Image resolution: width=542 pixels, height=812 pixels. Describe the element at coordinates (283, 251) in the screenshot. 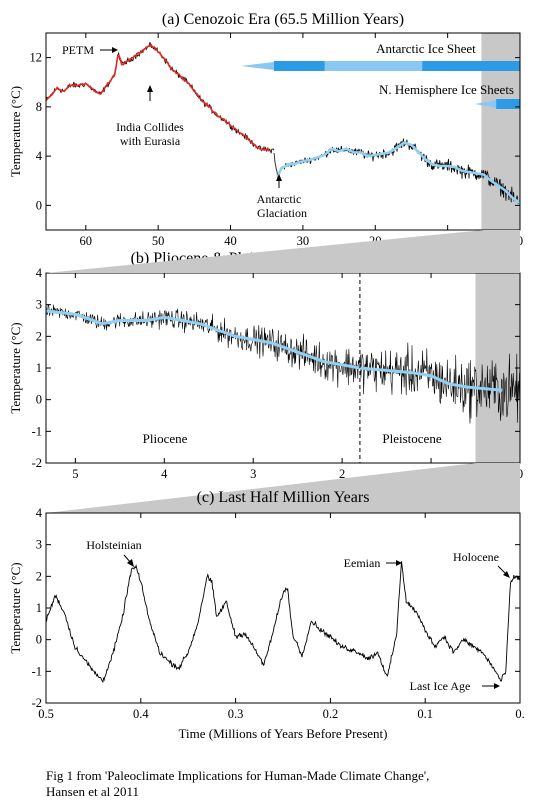

I see `zoom-connector-a-b` at that location.